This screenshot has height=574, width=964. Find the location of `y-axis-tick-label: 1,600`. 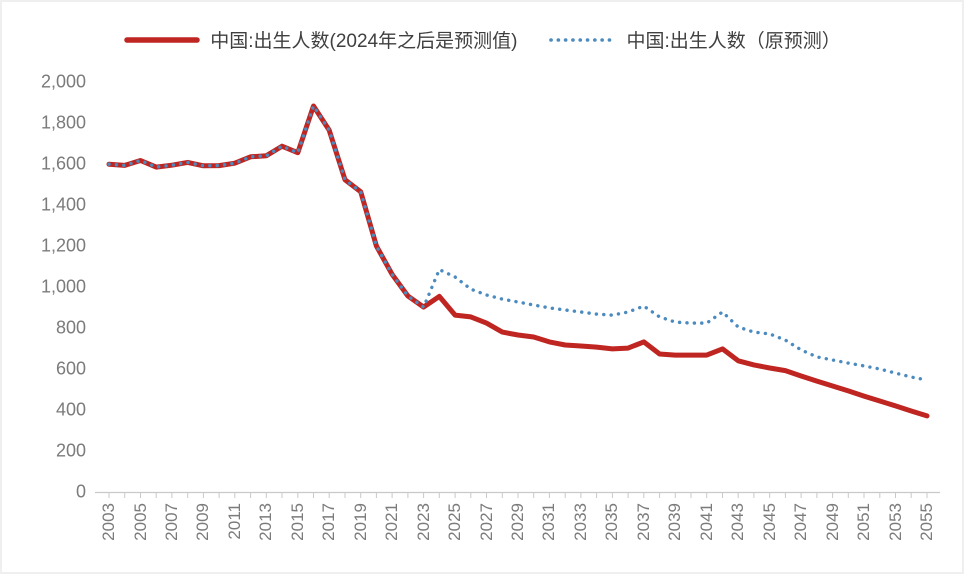

y-axis-tick-label: 1,600 is located at coordinates (63, 163).